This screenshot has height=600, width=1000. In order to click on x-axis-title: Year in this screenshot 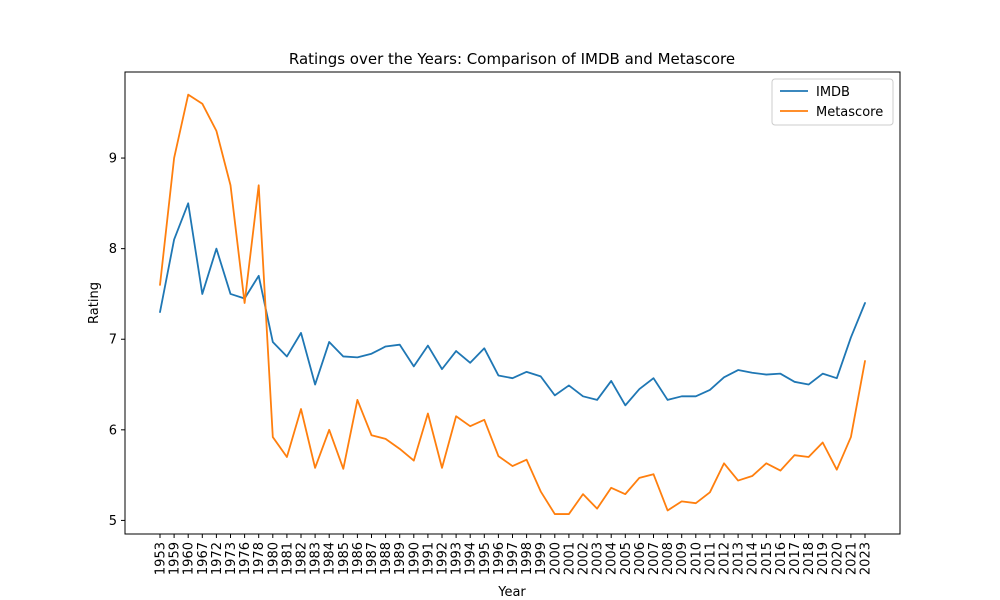, I will do `click(511, 592)`.